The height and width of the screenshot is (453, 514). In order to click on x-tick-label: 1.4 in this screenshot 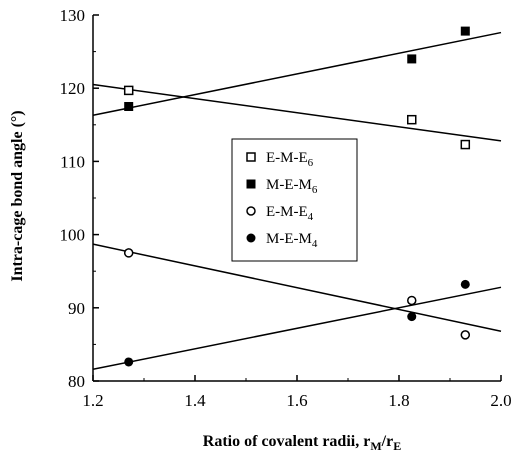, I will do `click(195, 400)`.